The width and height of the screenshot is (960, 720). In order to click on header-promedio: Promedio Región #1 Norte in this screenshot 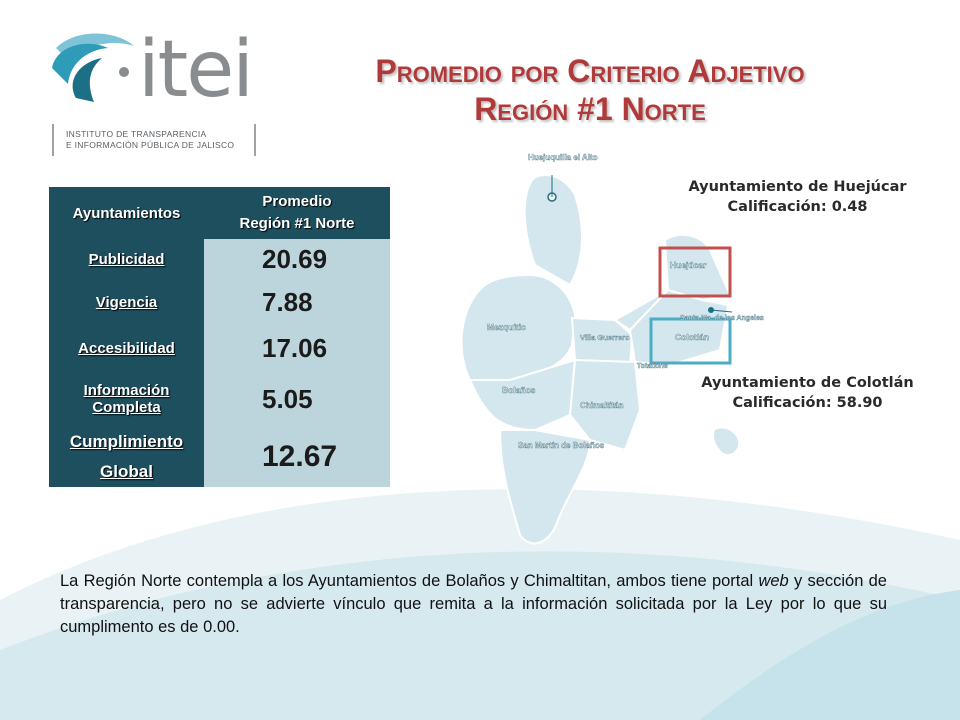, I will do `click(297, 213)`.